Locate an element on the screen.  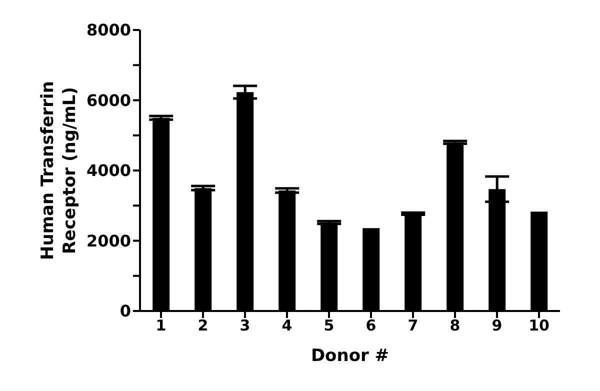
x-tick-label: 7 is located at coordinates (413, 325).